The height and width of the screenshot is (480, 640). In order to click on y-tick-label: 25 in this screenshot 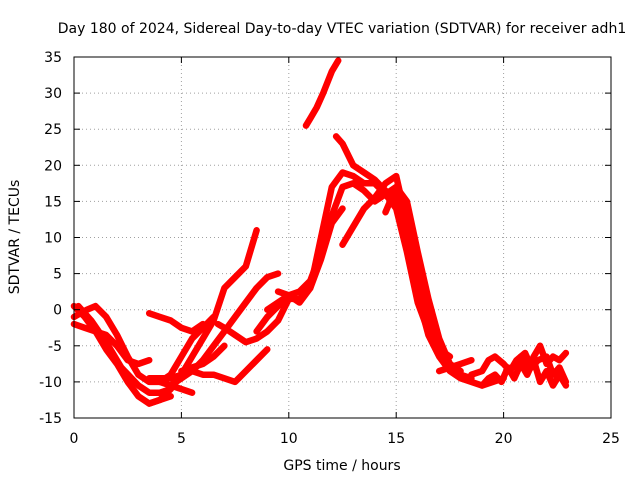, I will do `click(53, 130)`.